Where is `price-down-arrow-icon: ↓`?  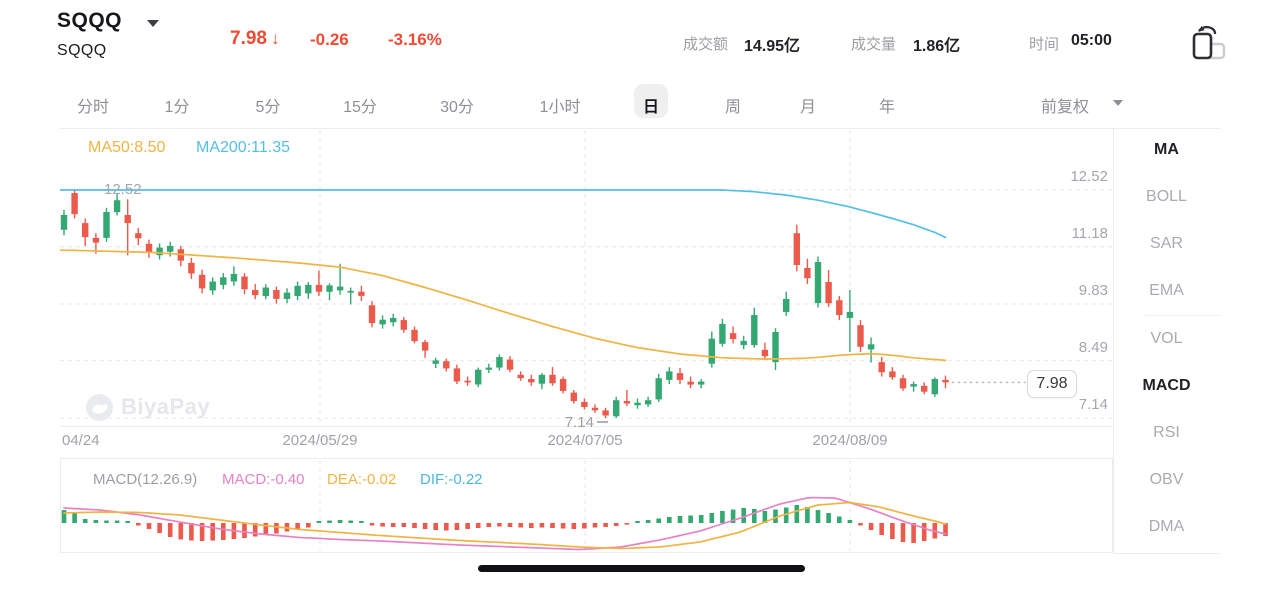
price-down-arrow-icon: ↓ is located at coordinates (275, 38).